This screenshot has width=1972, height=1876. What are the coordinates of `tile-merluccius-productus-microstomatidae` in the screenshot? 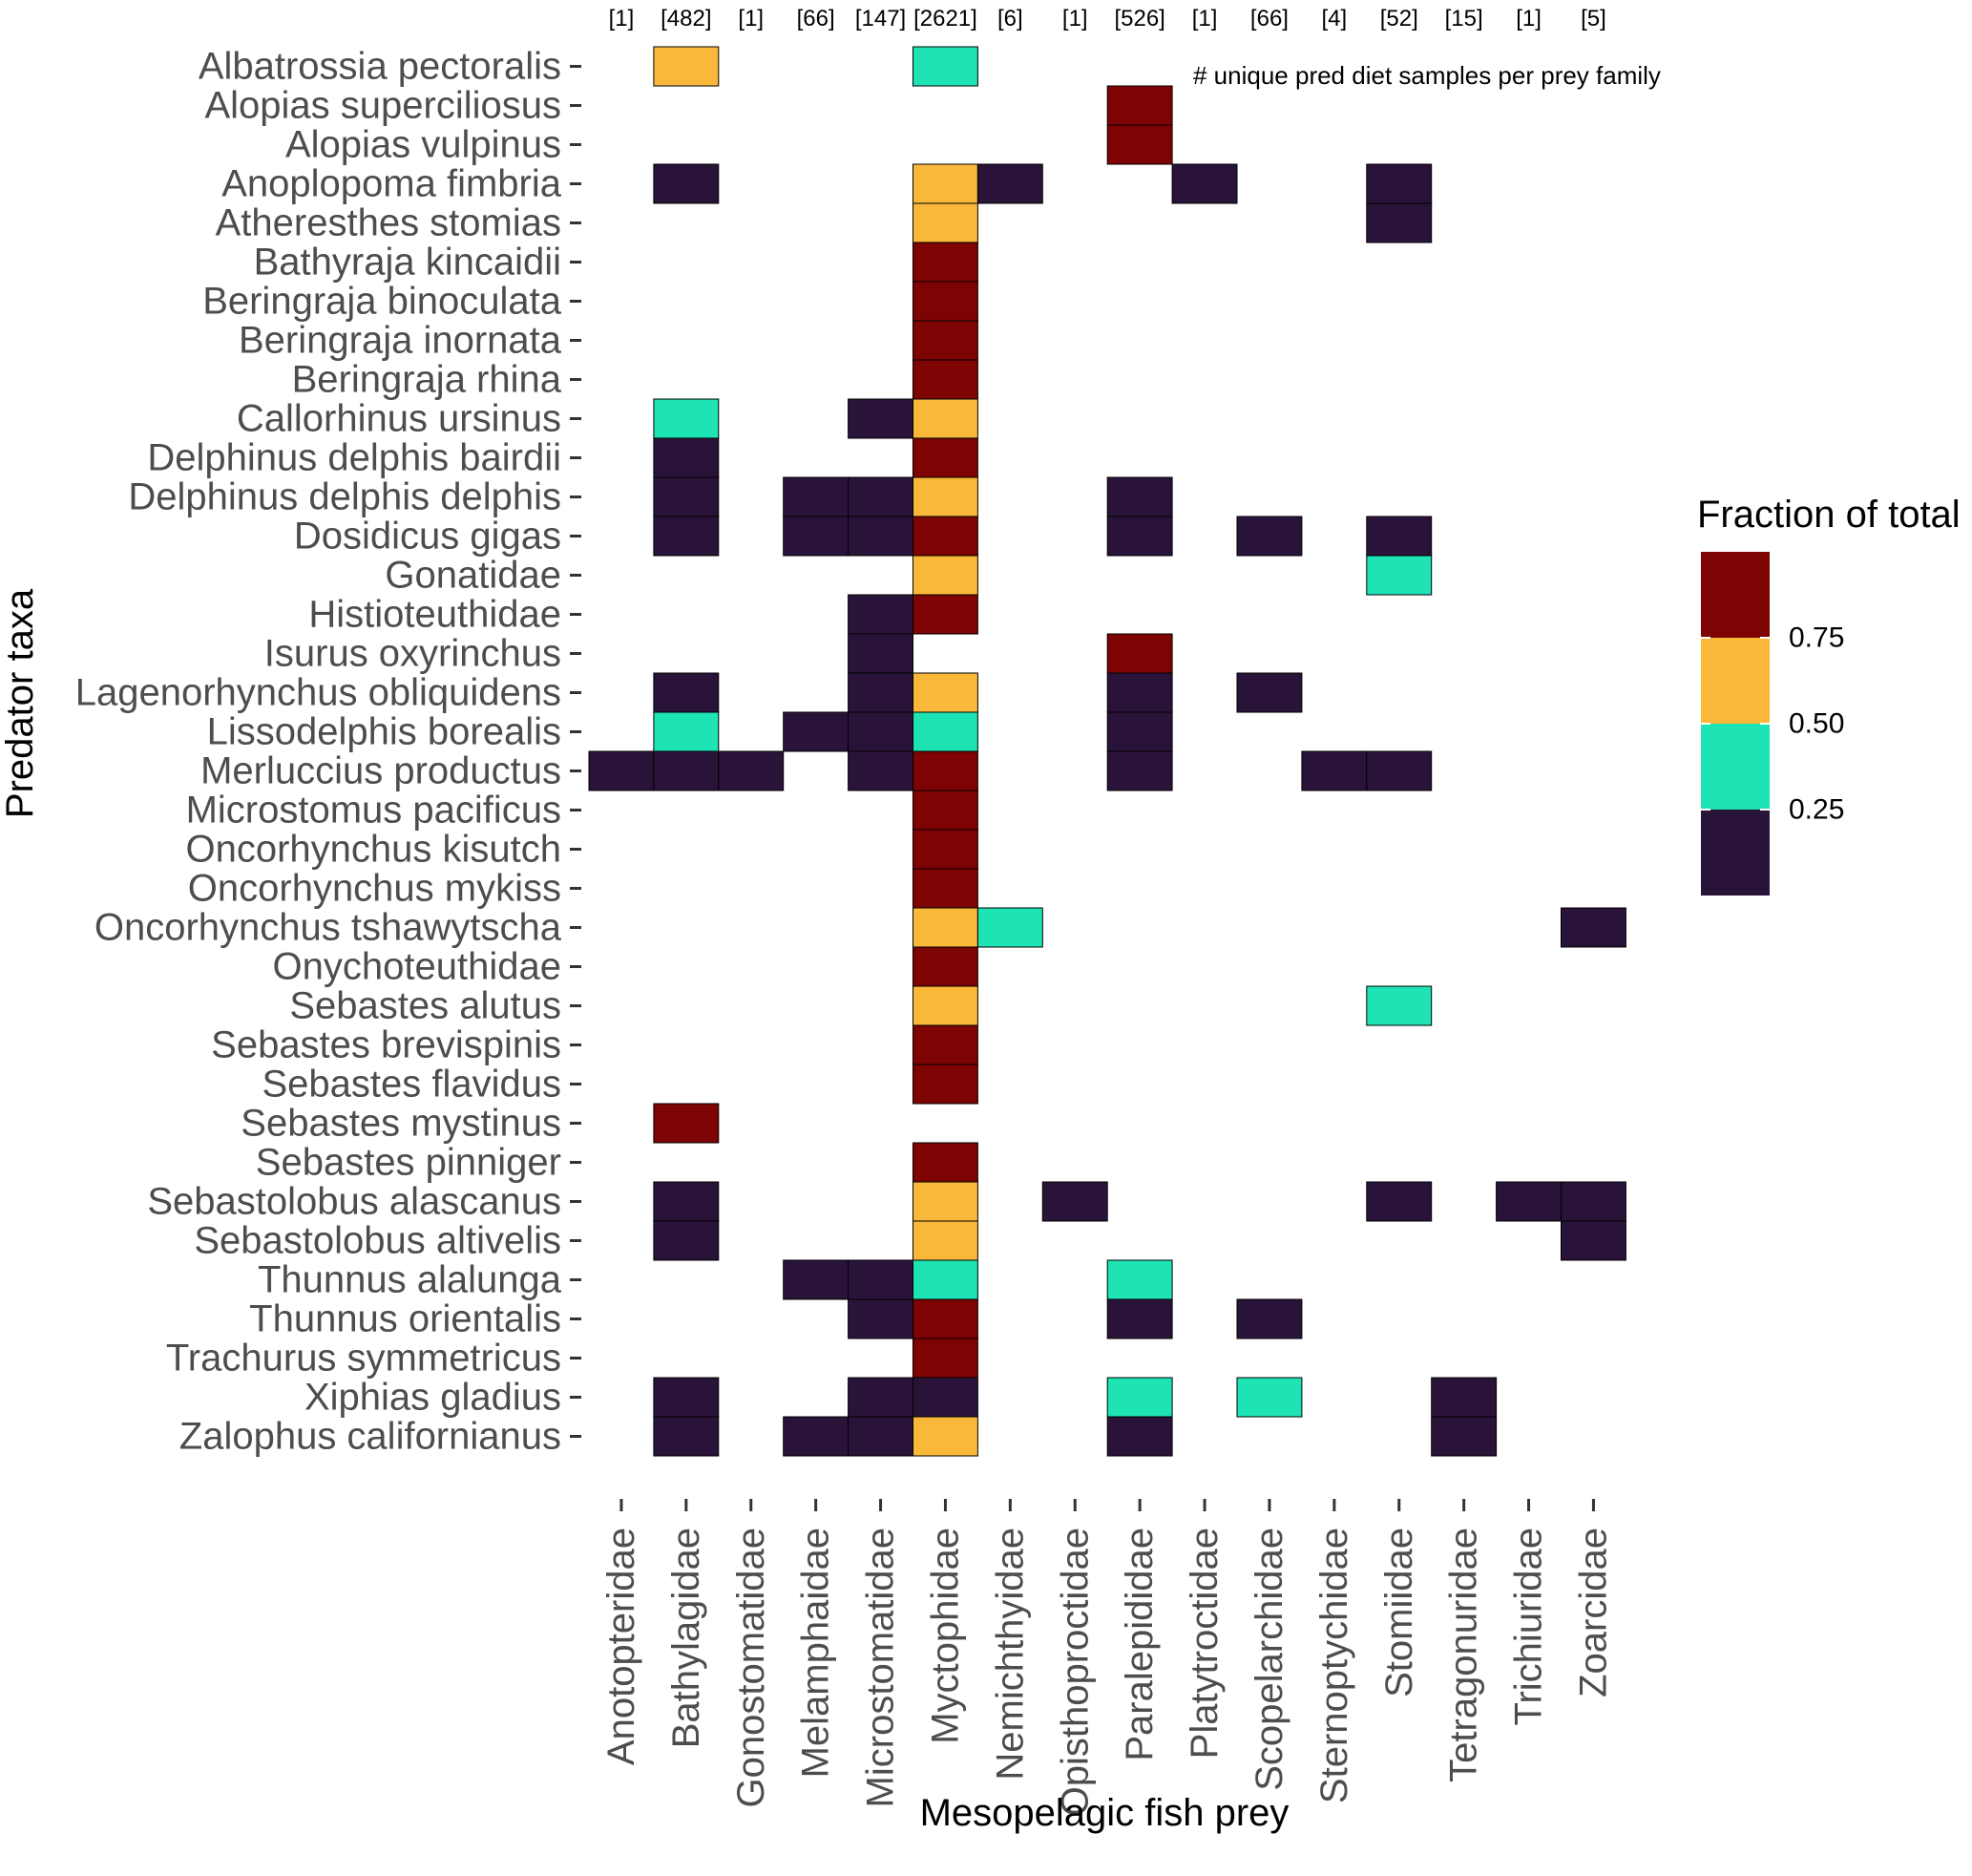 It's located at (880, 770).